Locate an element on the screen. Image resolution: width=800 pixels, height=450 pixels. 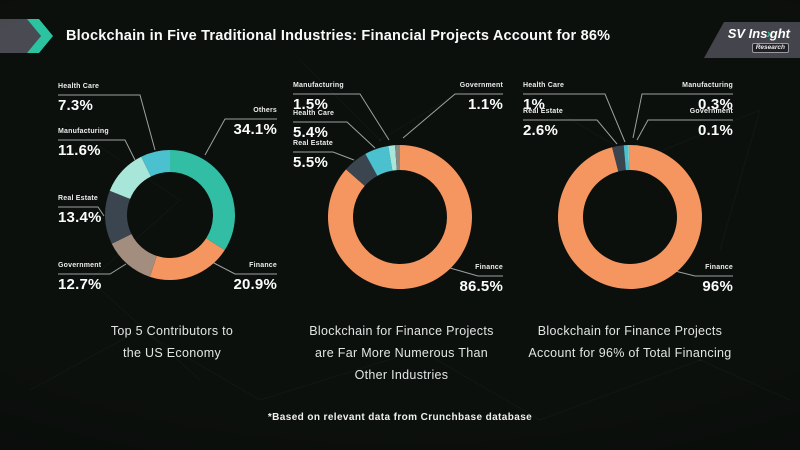
chart-caption: Top 5 Contributors to the US Economy is located at coordinates (172, 342).